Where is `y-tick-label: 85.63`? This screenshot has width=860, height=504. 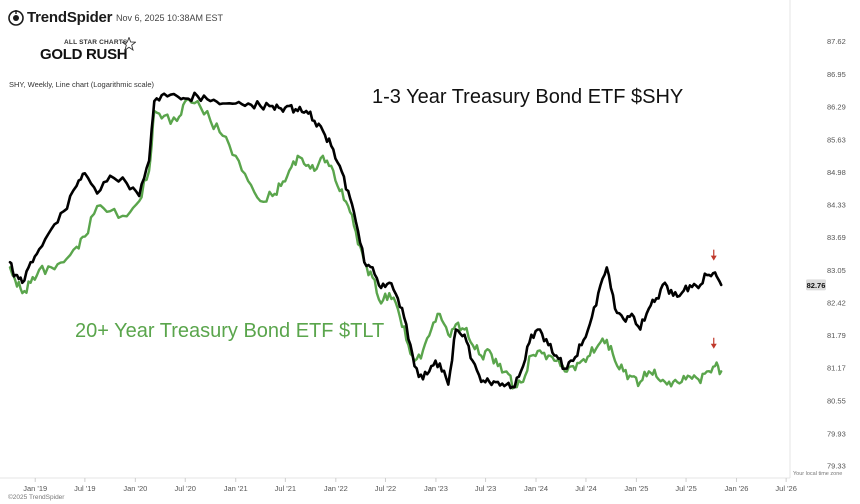 y-tick-label: 85.63 is located at coordinates (836, 139).